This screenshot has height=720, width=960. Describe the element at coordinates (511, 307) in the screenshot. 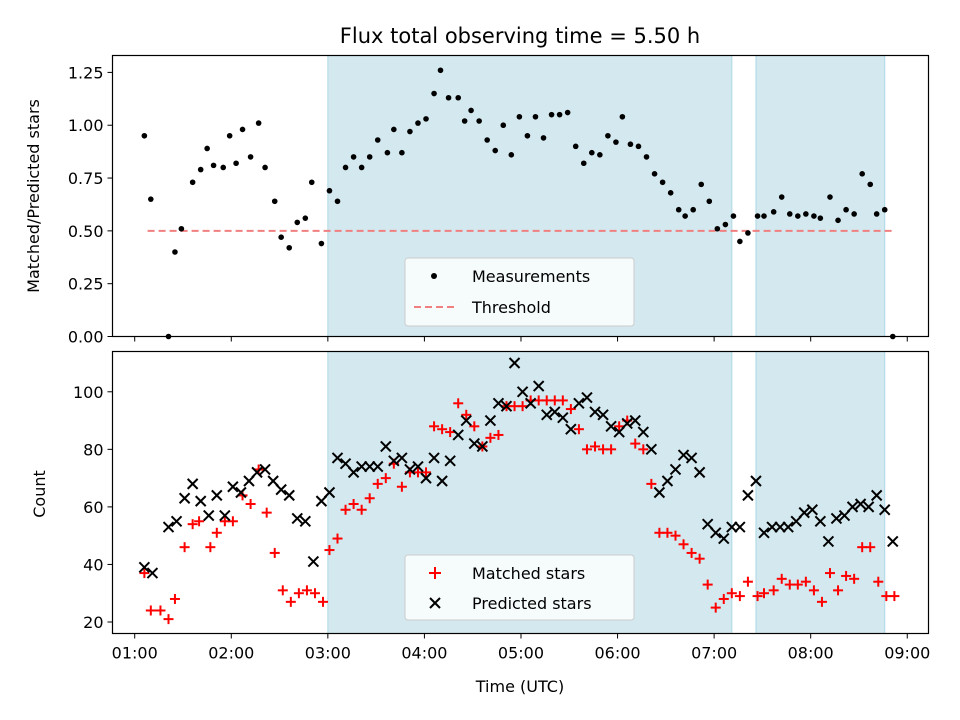

I see `legend-threshold-label: Threshold` at that location.